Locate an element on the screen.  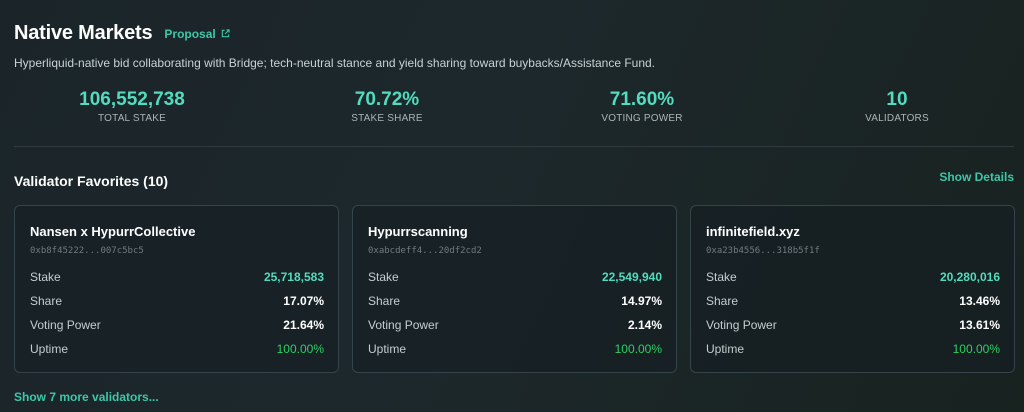
stake-value: 25,718,583 is located at coordinates (293, 277).